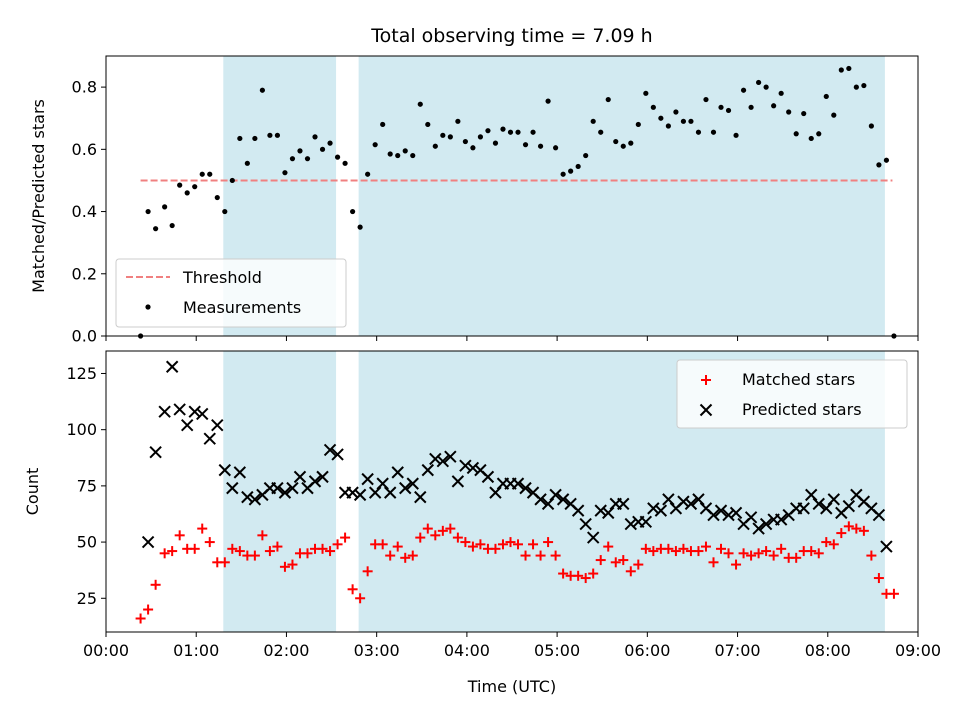 This screenshot has width=960, height=720. What do you see at coordinates (435, 459) in the screenshot?
I see `predicted-star-point-38-b` at bounding box center [435, 459].